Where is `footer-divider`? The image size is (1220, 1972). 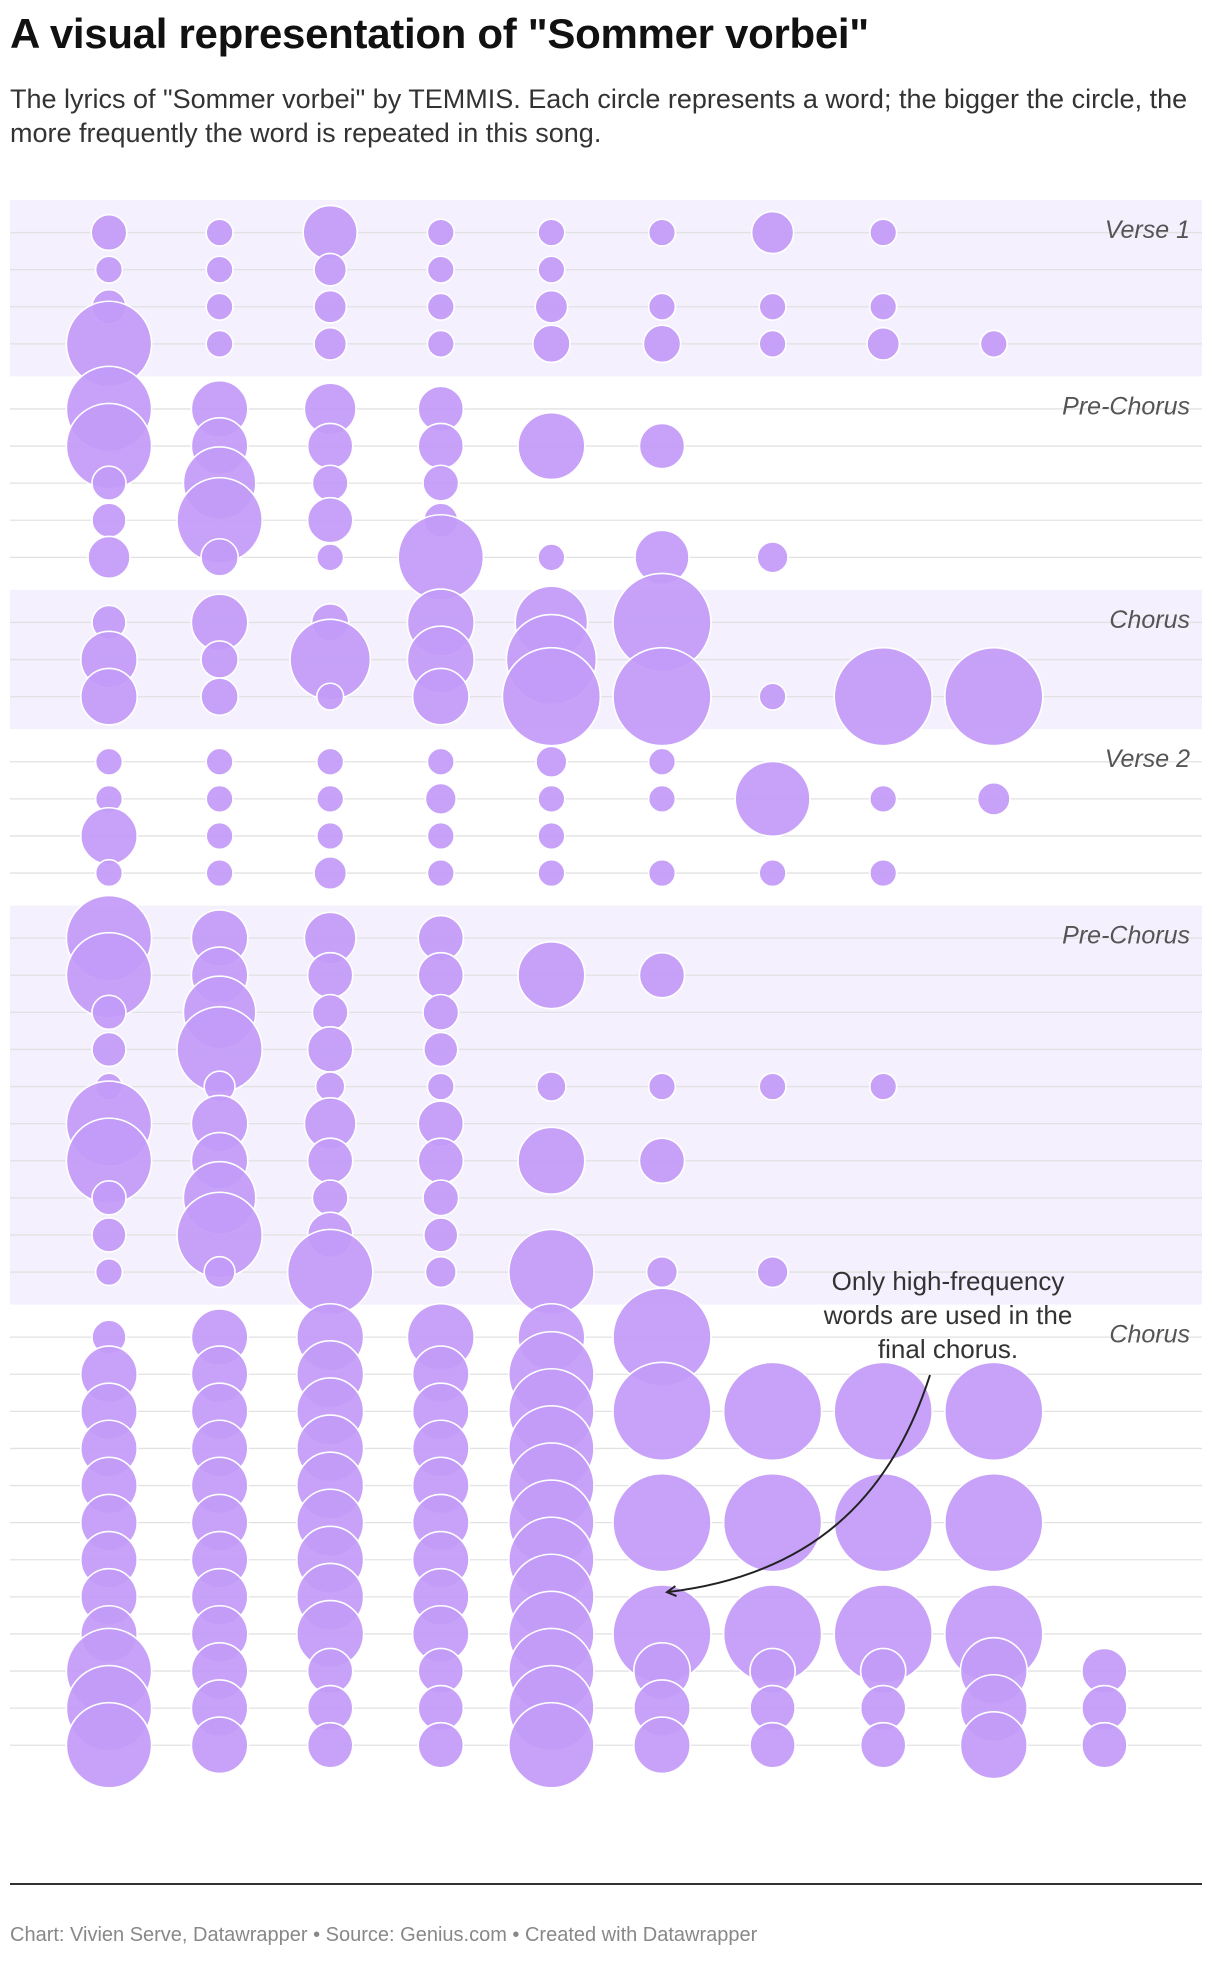
footer-divider is located at coordinates (606, 1884).